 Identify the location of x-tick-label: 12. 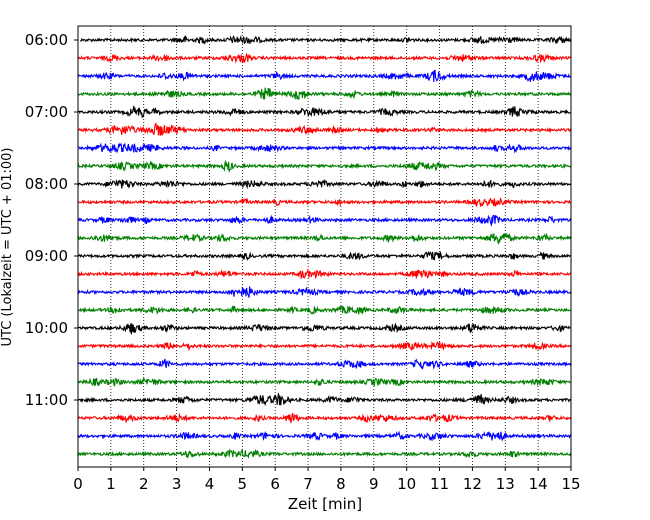
(472, 484).